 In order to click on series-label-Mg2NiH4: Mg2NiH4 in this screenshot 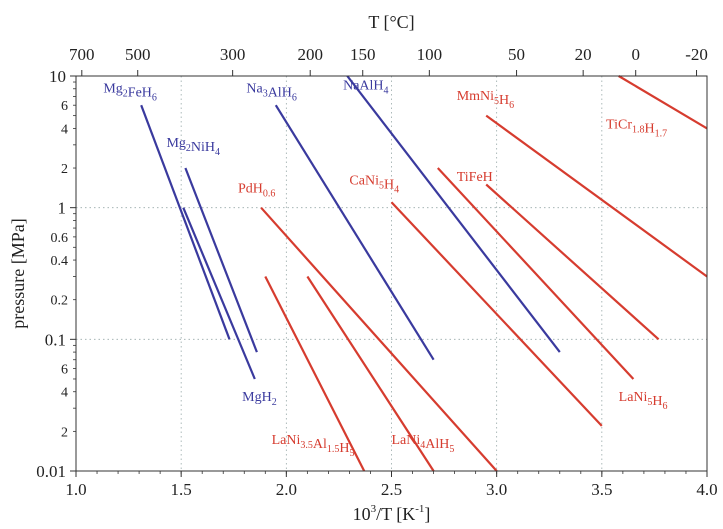, I will do `click(193, 147)`.